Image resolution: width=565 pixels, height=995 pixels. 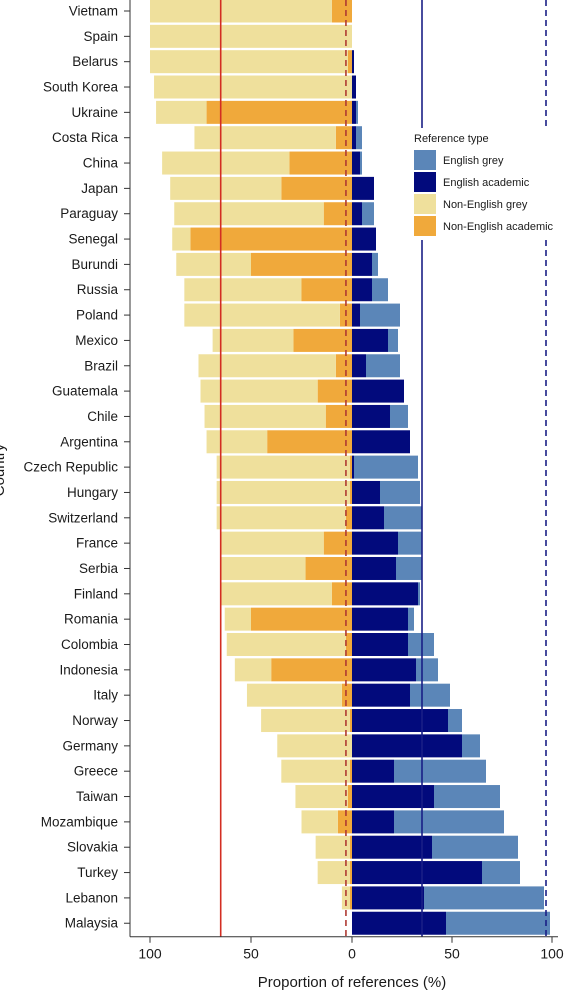 I want to click on bar-poland-non-english-grey, so click(x=262, y=315).